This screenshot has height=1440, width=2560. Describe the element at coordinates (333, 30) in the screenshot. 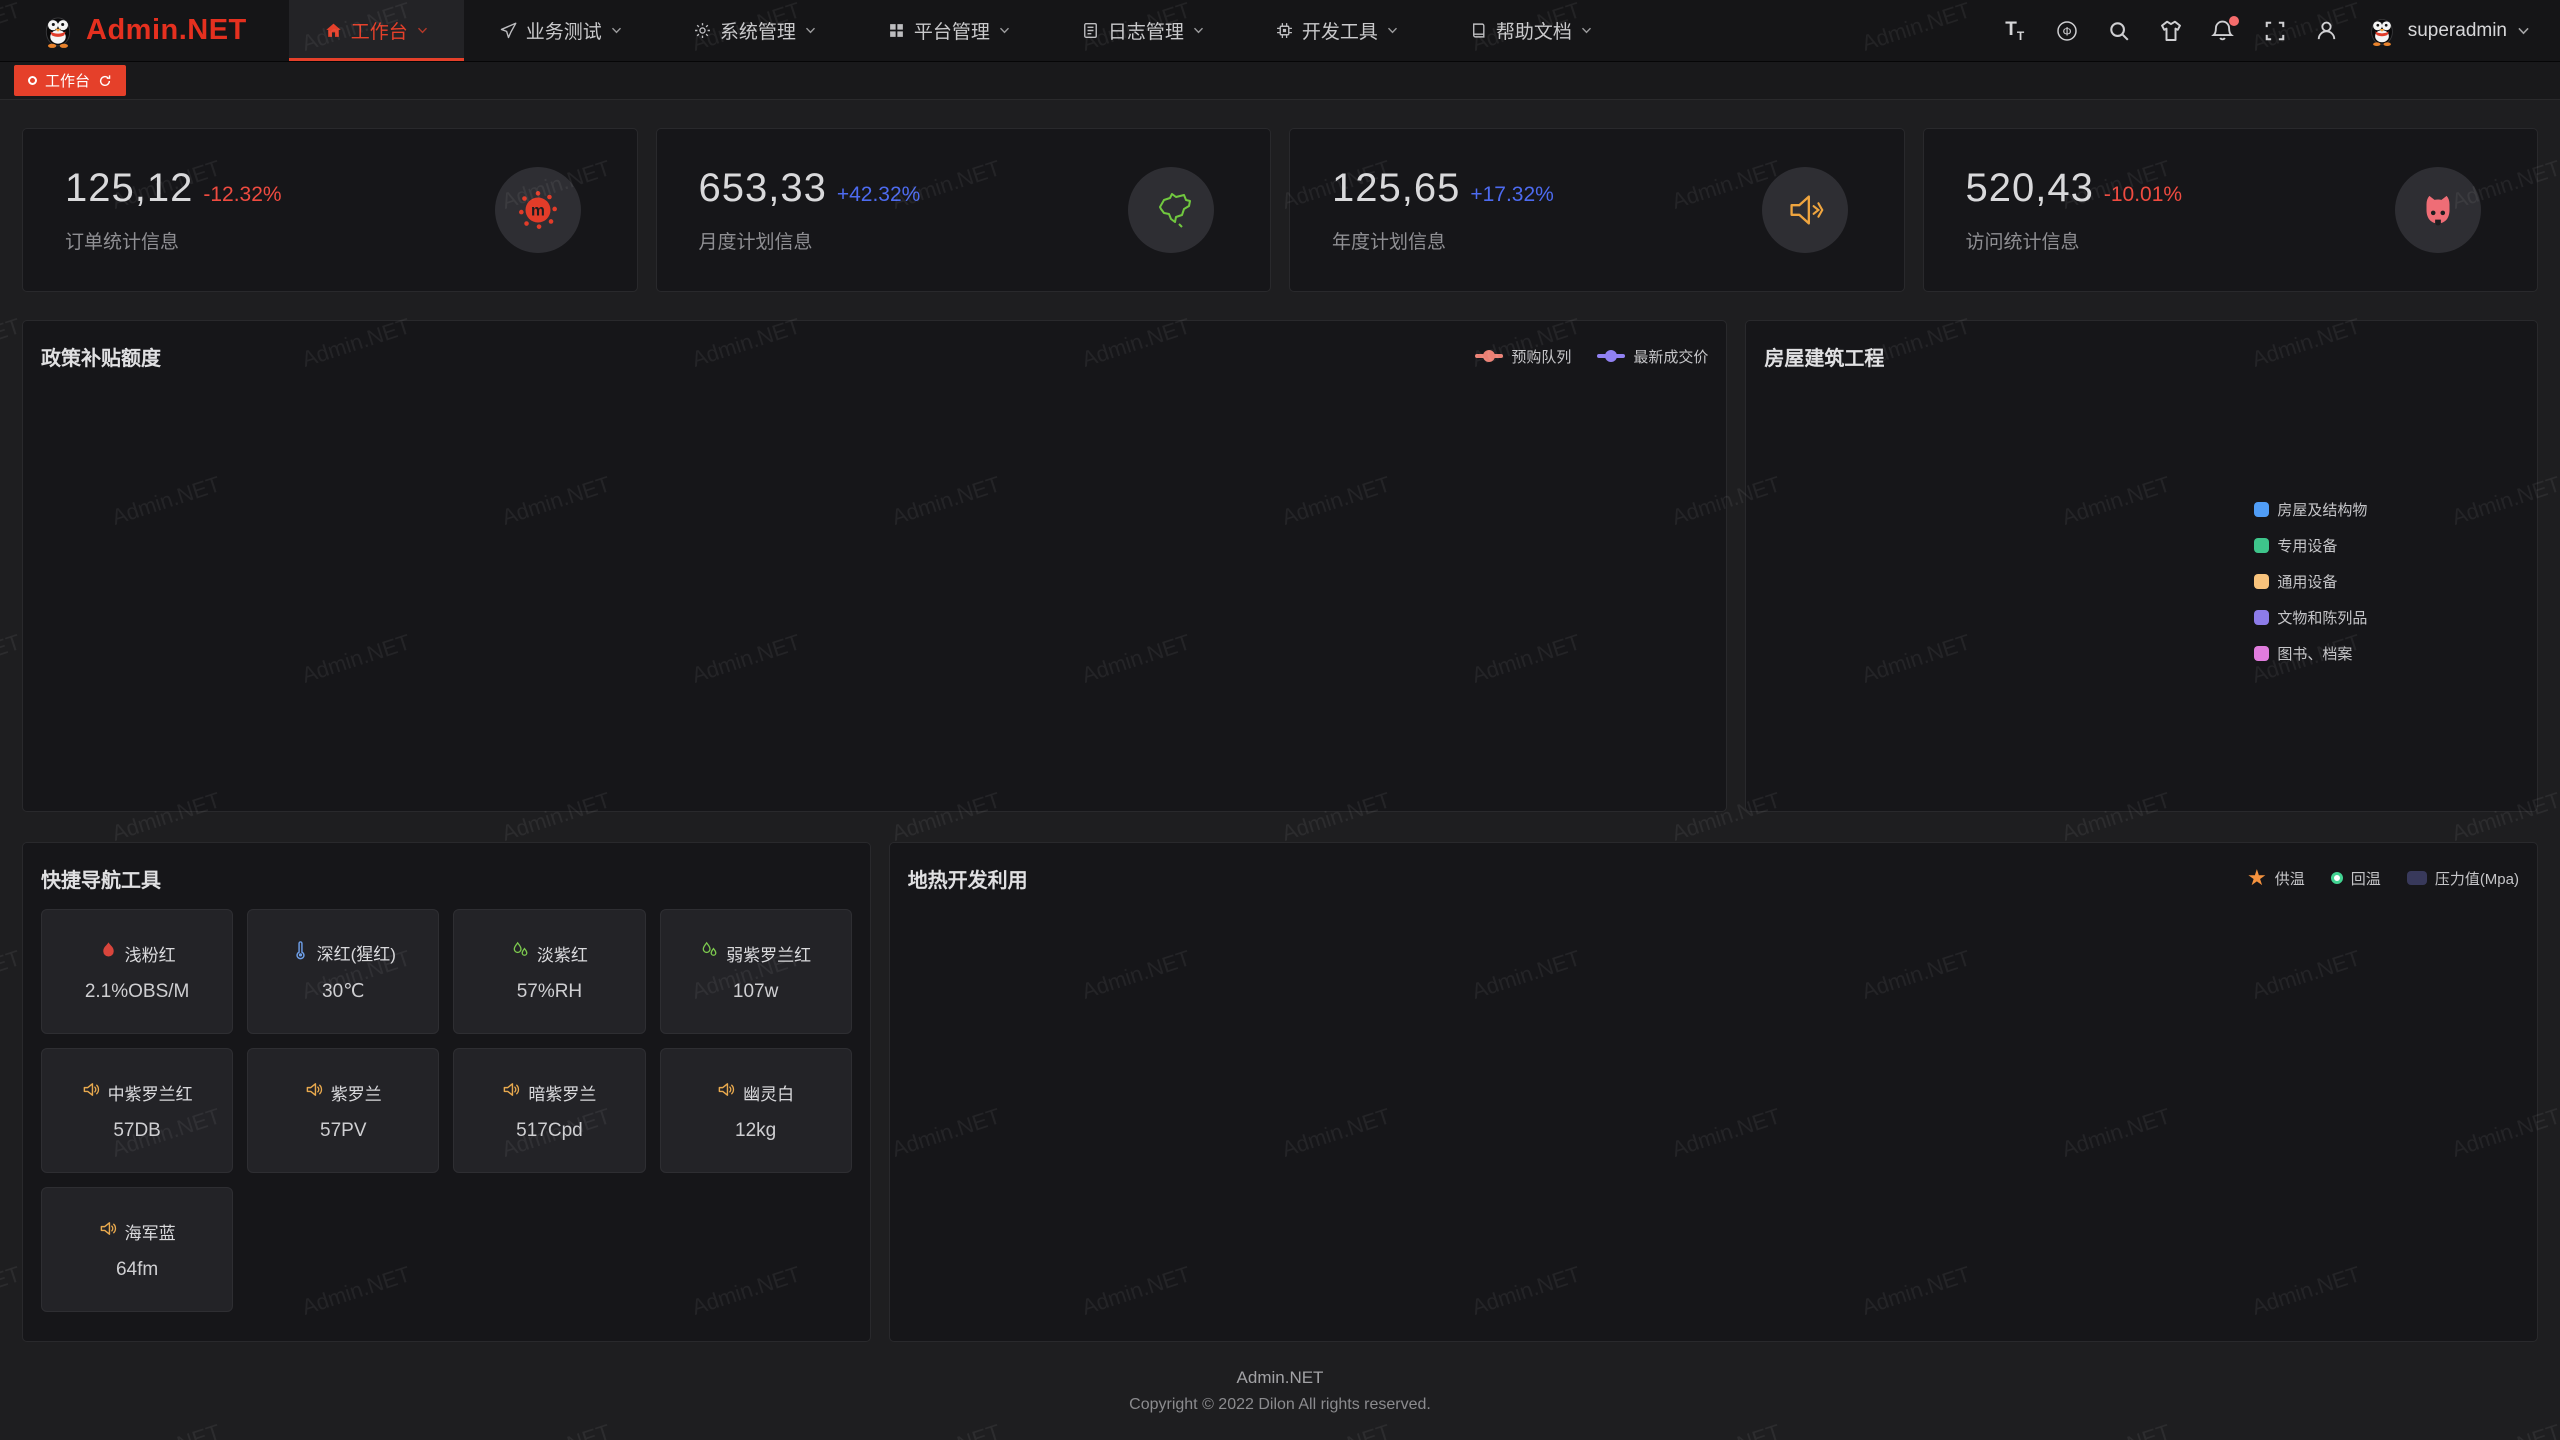

I see `home-icon` at that location.